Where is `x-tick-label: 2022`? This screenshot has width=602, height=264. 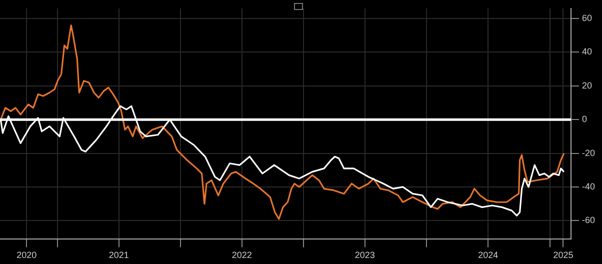
x-tick-label: 2022 is located at coordinates (242, 255).